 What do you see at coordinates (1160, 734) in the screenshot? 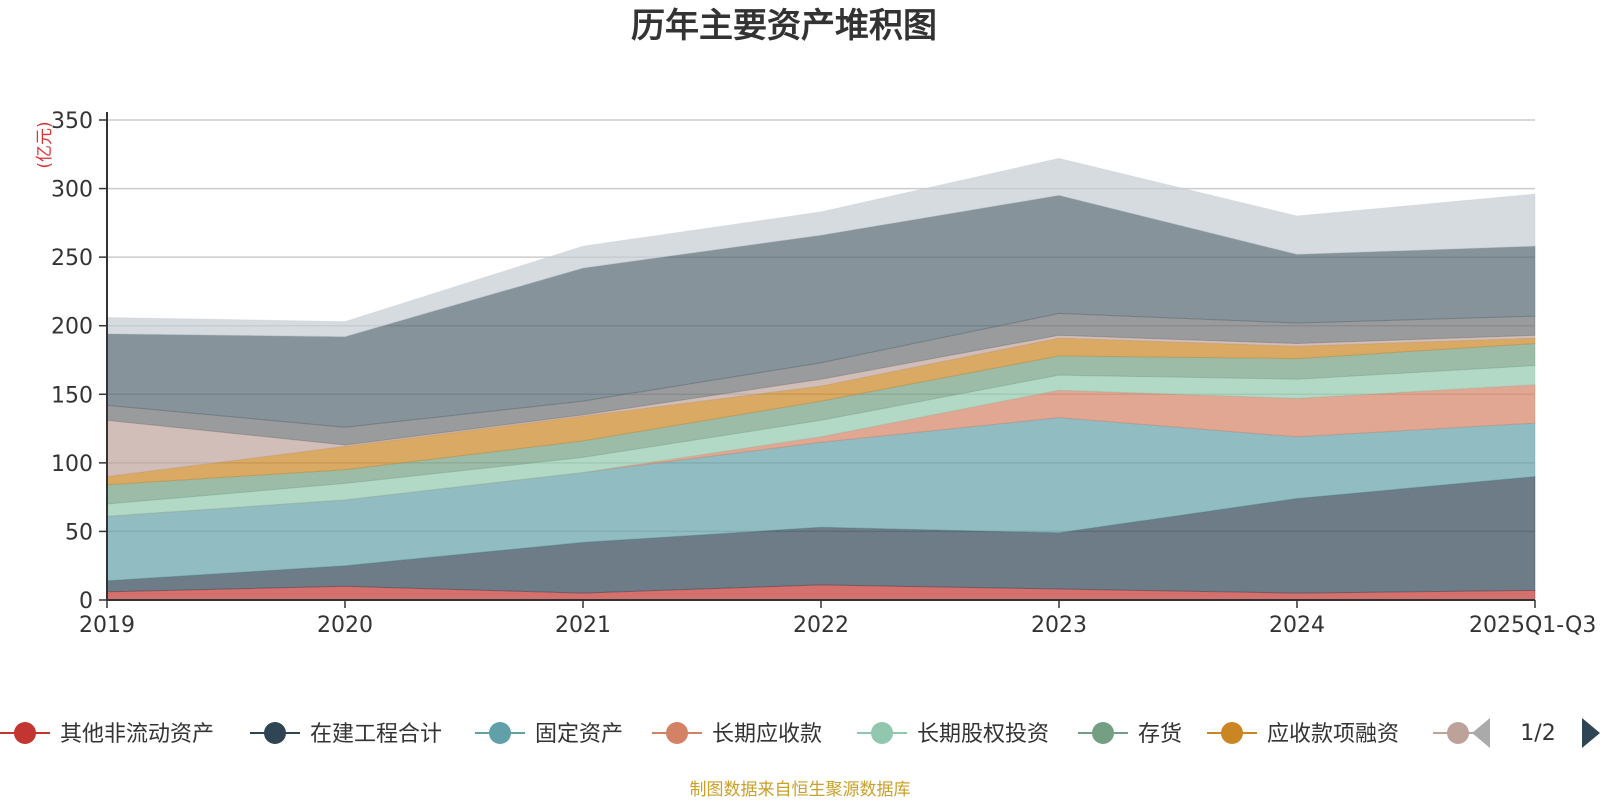
I see `legend-label: 存货` at bounding box center [1160, 734].